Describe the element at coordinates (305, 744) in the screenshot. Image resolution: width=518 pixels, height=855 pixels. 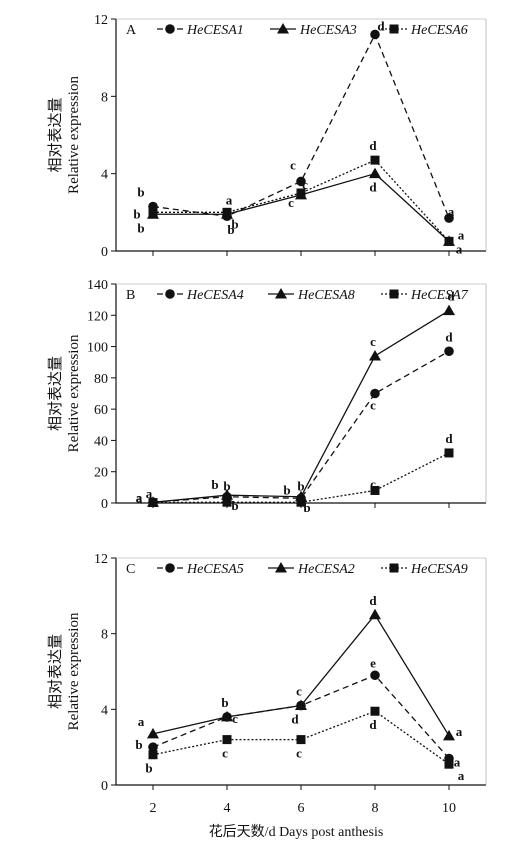
I see `series-HeCESA9: b c c d a` at that location.